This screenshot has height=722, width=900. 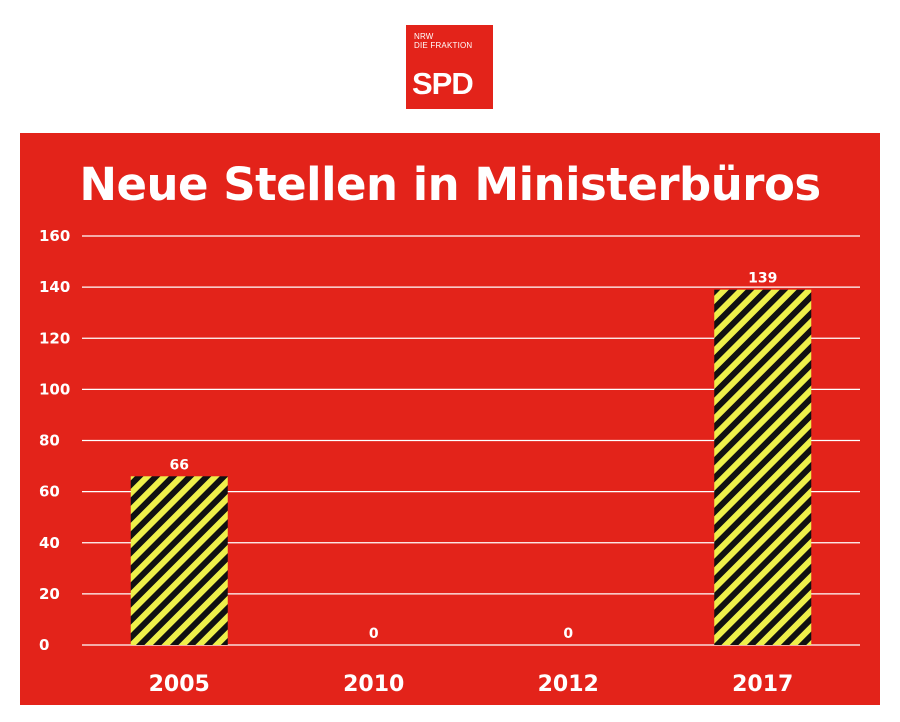 What do you see at coordinates (450, 184) in the screenshot?
I see `chart-title: Neue Stellen in Ministerbüros` at bounding box center [450, 184].